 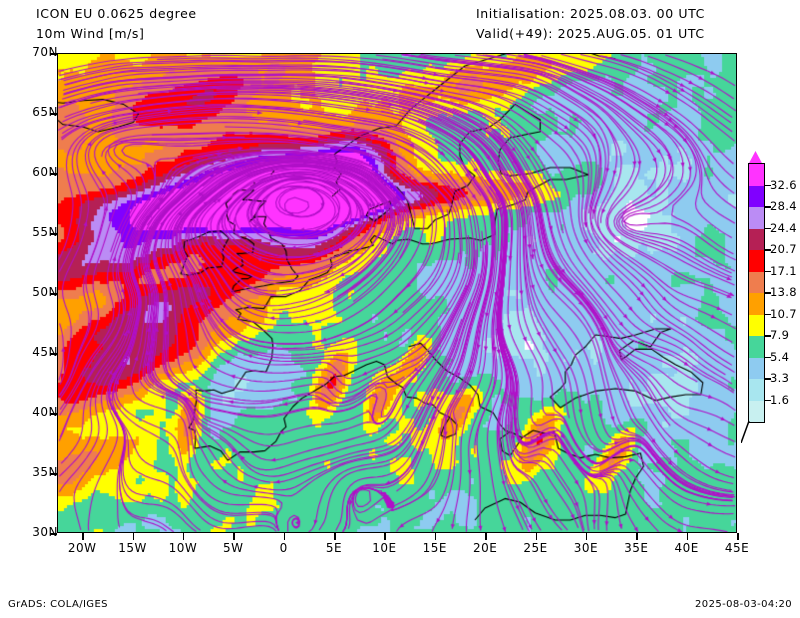 What do you see at coordinates (535, 548) in the screenshot?
I see `longitude-tick-label-9: 25E` at bounding box center [535, 548].